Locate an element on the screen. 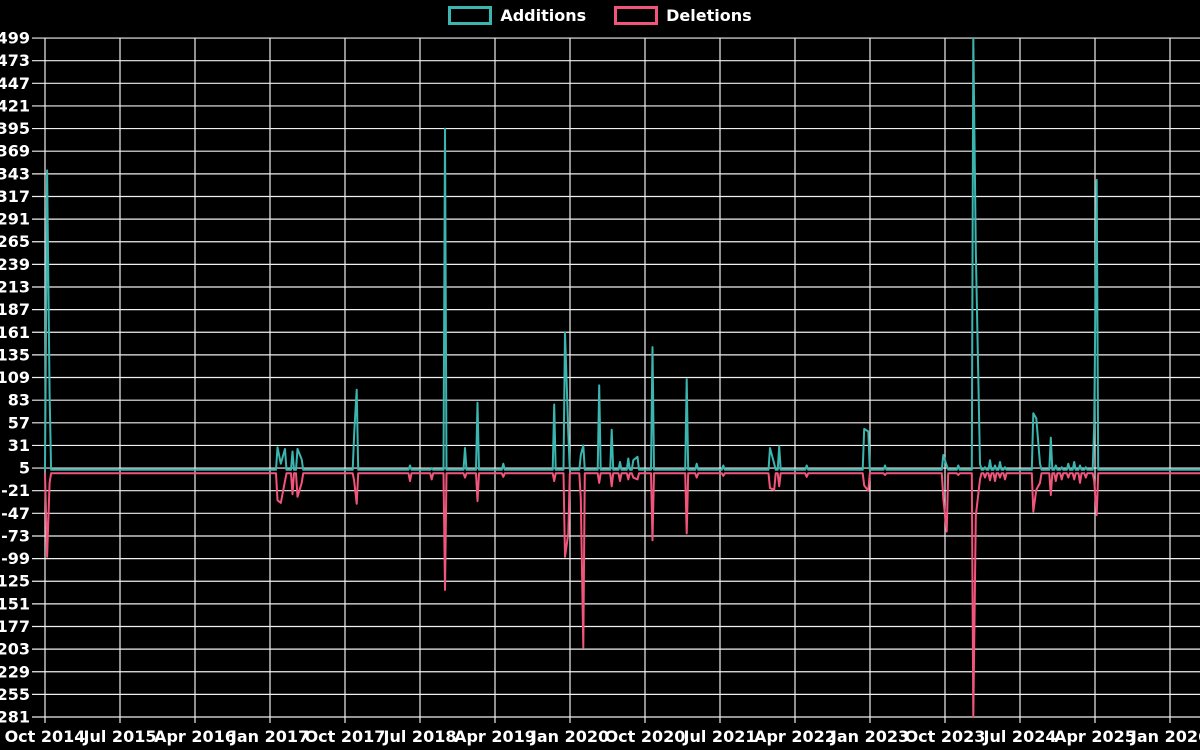  y-tick-label: 213 is located at coordinates (15, 287).